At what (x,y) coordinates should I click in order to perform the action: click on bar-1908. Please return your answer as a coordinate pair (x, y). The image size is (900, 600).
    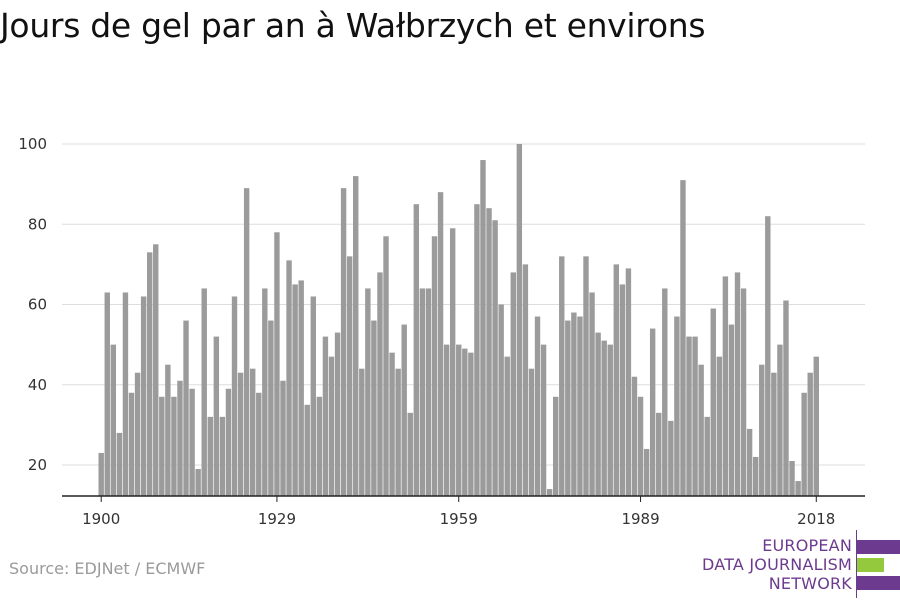
    Looking at the image, I should click on (149, 374).